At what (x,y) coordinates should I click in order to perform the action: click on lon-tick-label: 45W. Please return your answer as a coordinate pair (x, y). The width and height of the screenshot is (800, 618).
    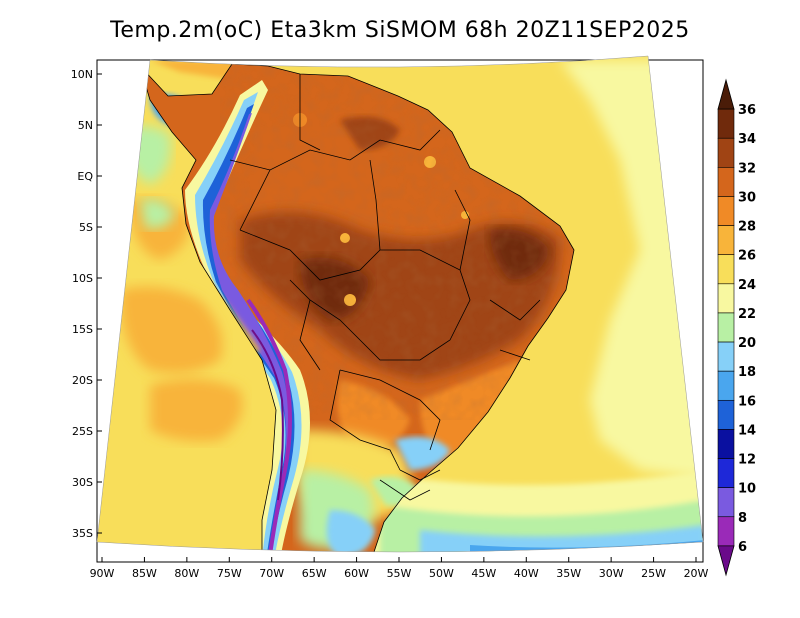
    Looking at the image, I should click on (483, 573).